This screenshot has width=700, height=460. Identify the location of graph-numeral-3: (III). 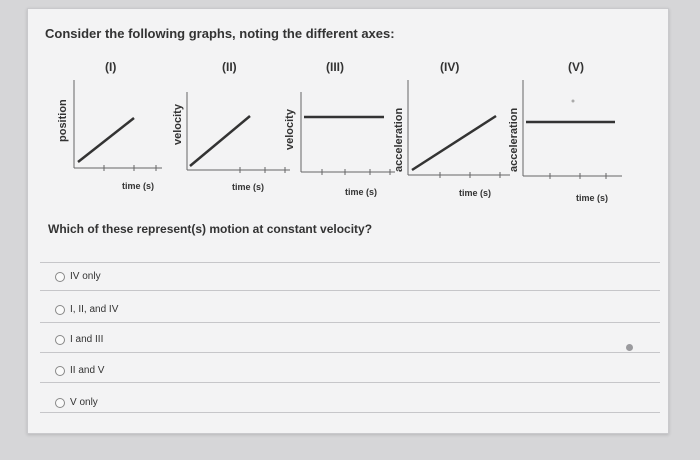
(335, 67).